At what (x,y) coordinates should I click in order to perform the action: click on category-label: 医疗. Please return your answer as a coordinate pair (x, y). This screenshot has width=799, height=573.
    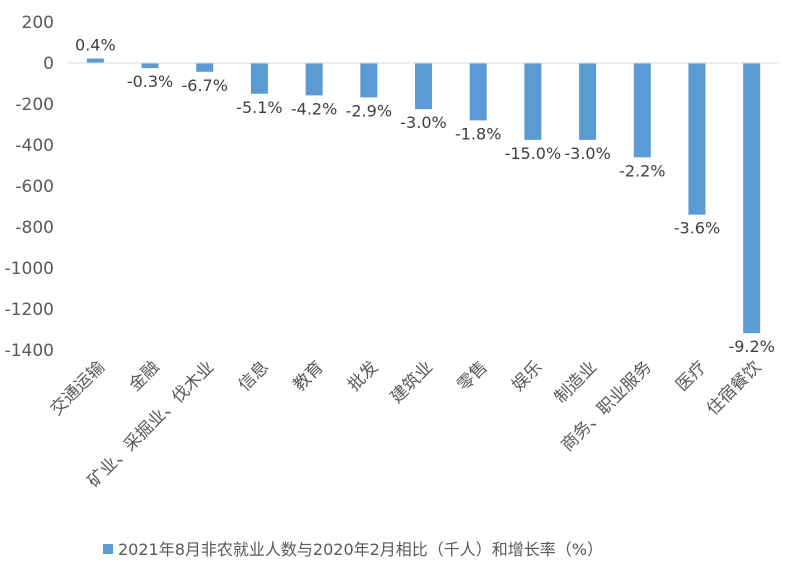
    Looking at the image, I should click on (691, 376).